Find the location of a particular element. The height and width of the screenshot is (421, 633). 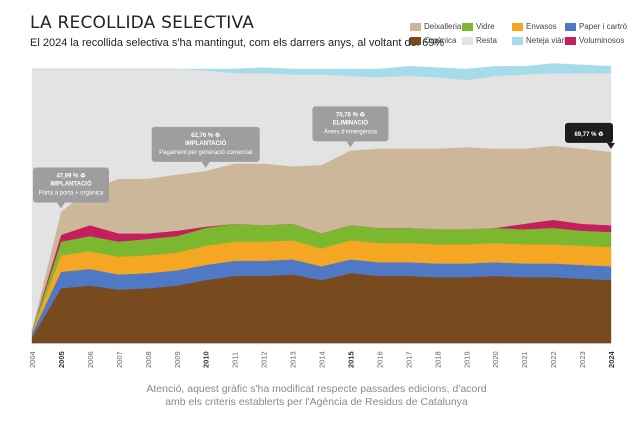

annotation-value: 69,77 % ♻ is located at coordinates (588, 134).